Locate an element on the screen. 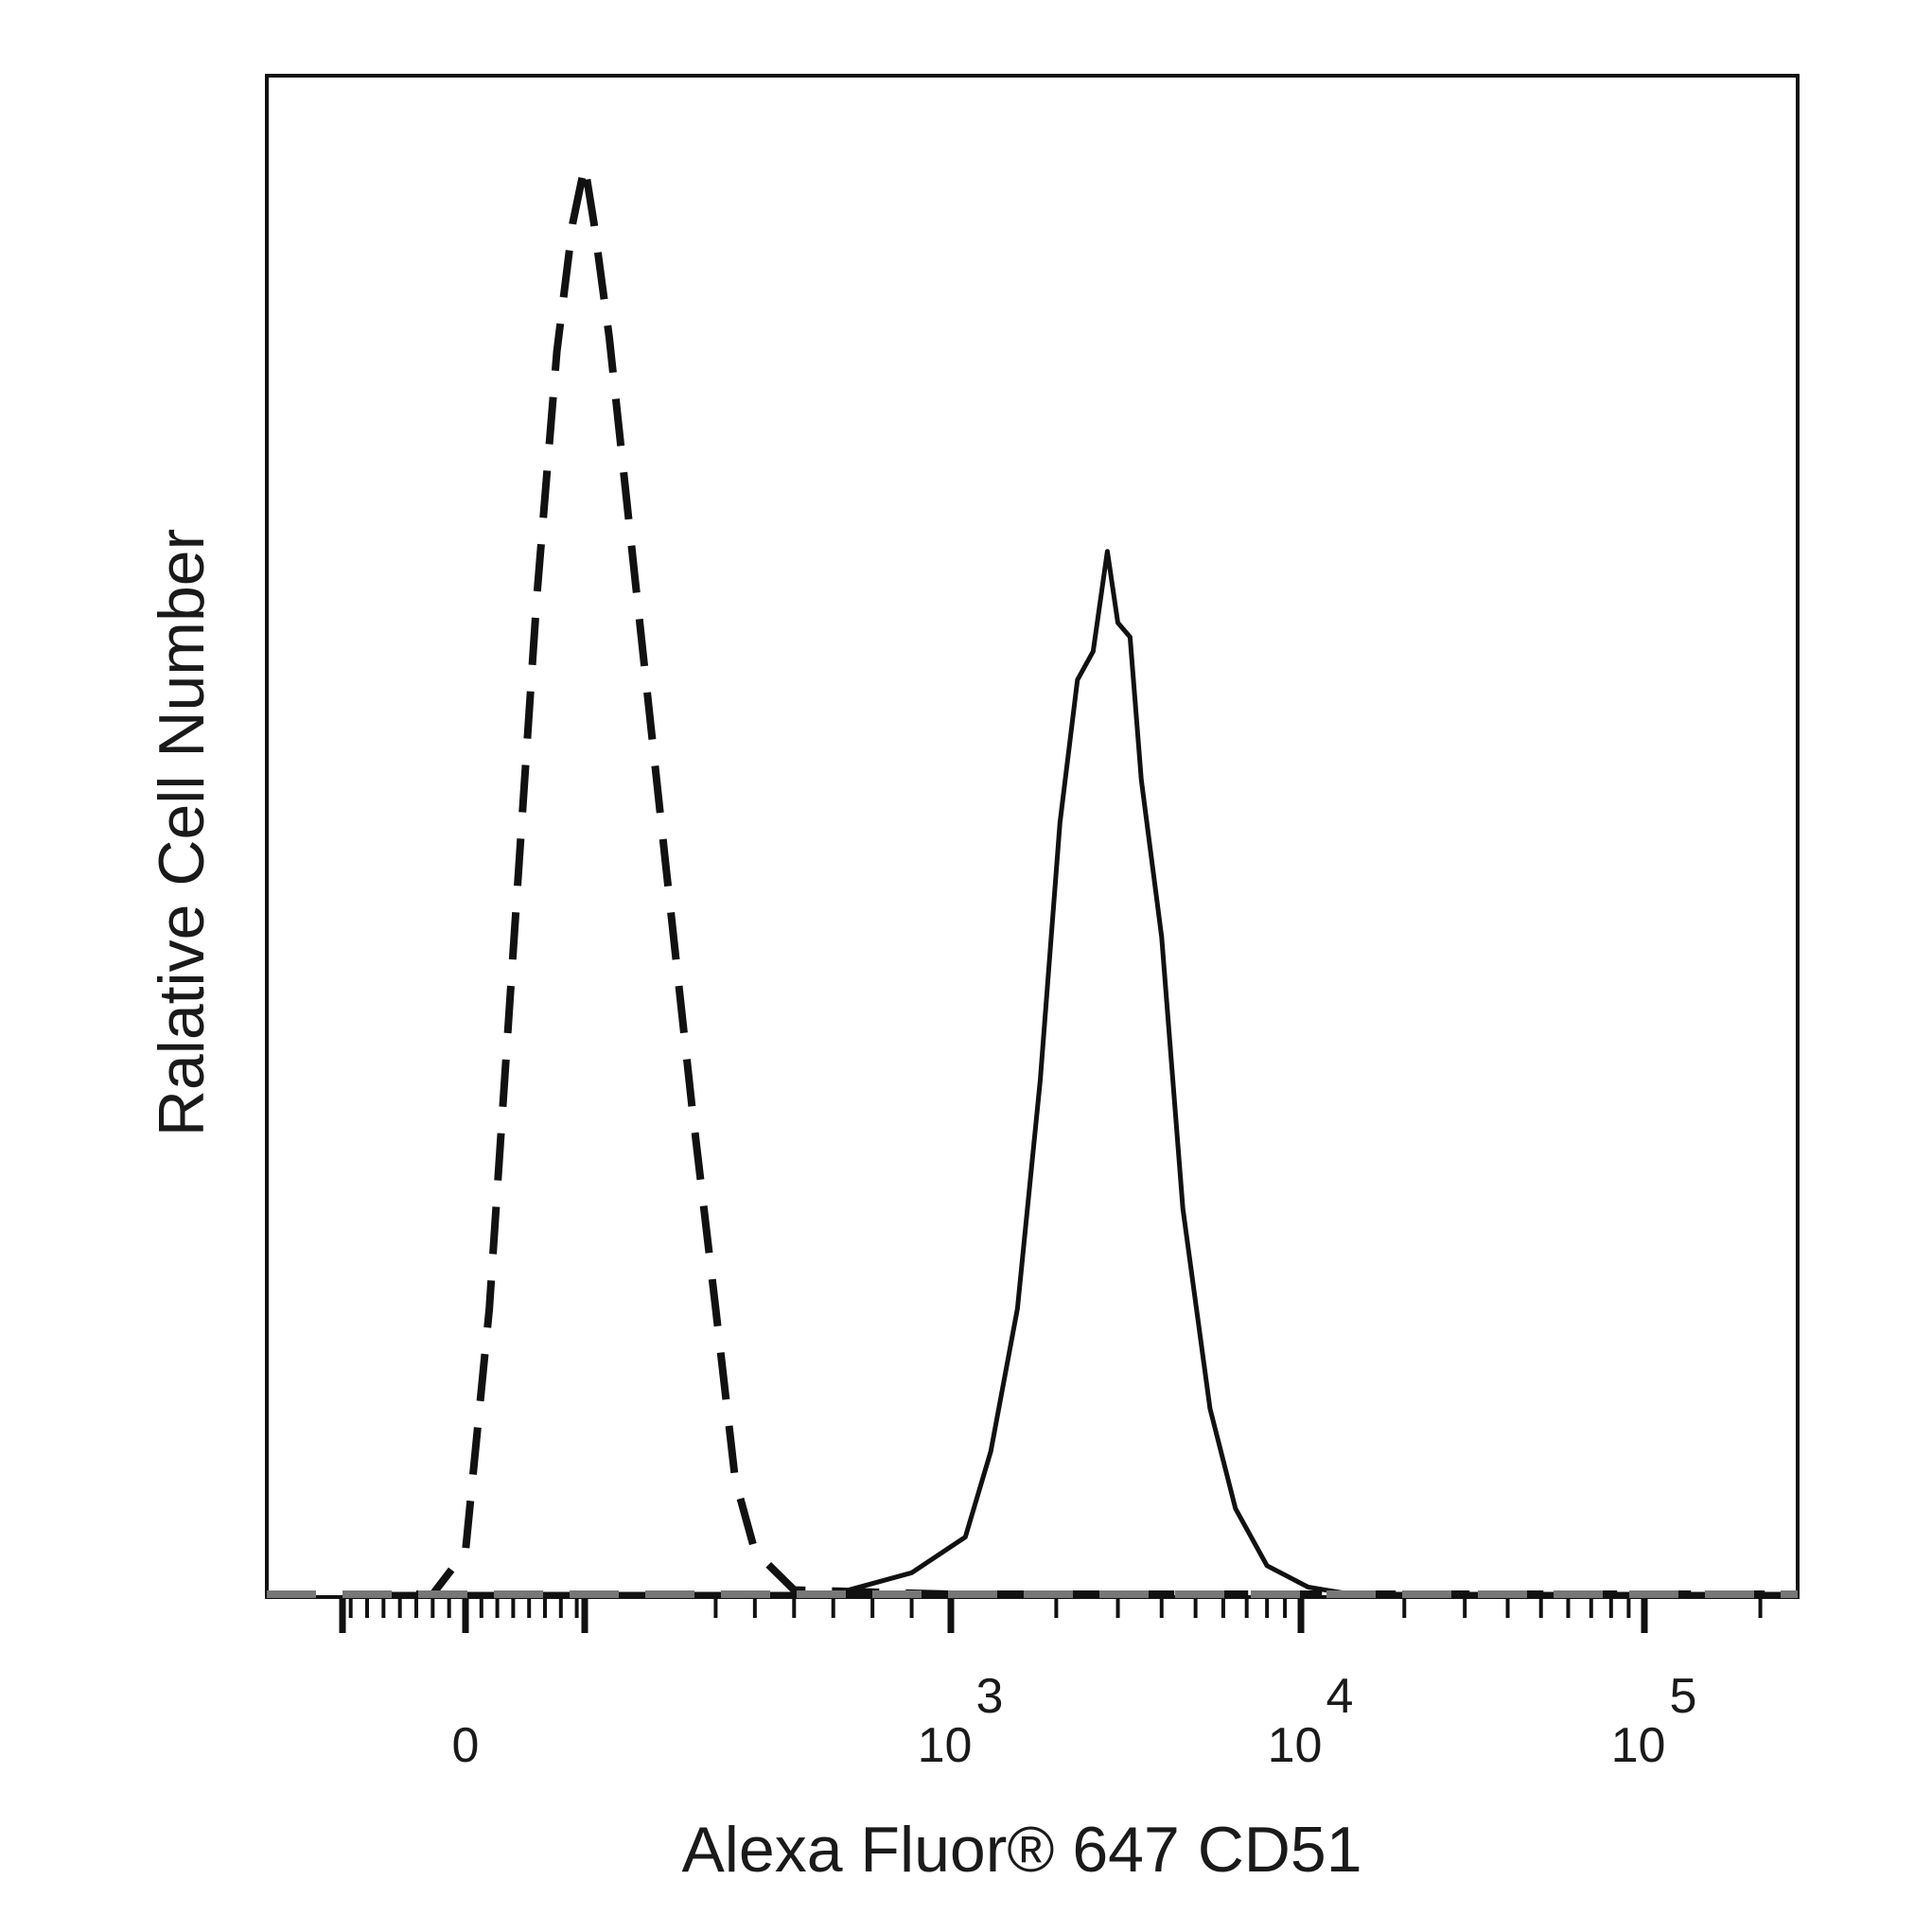  x-tick-label: 104 is located at coordinates (1311, 1721).